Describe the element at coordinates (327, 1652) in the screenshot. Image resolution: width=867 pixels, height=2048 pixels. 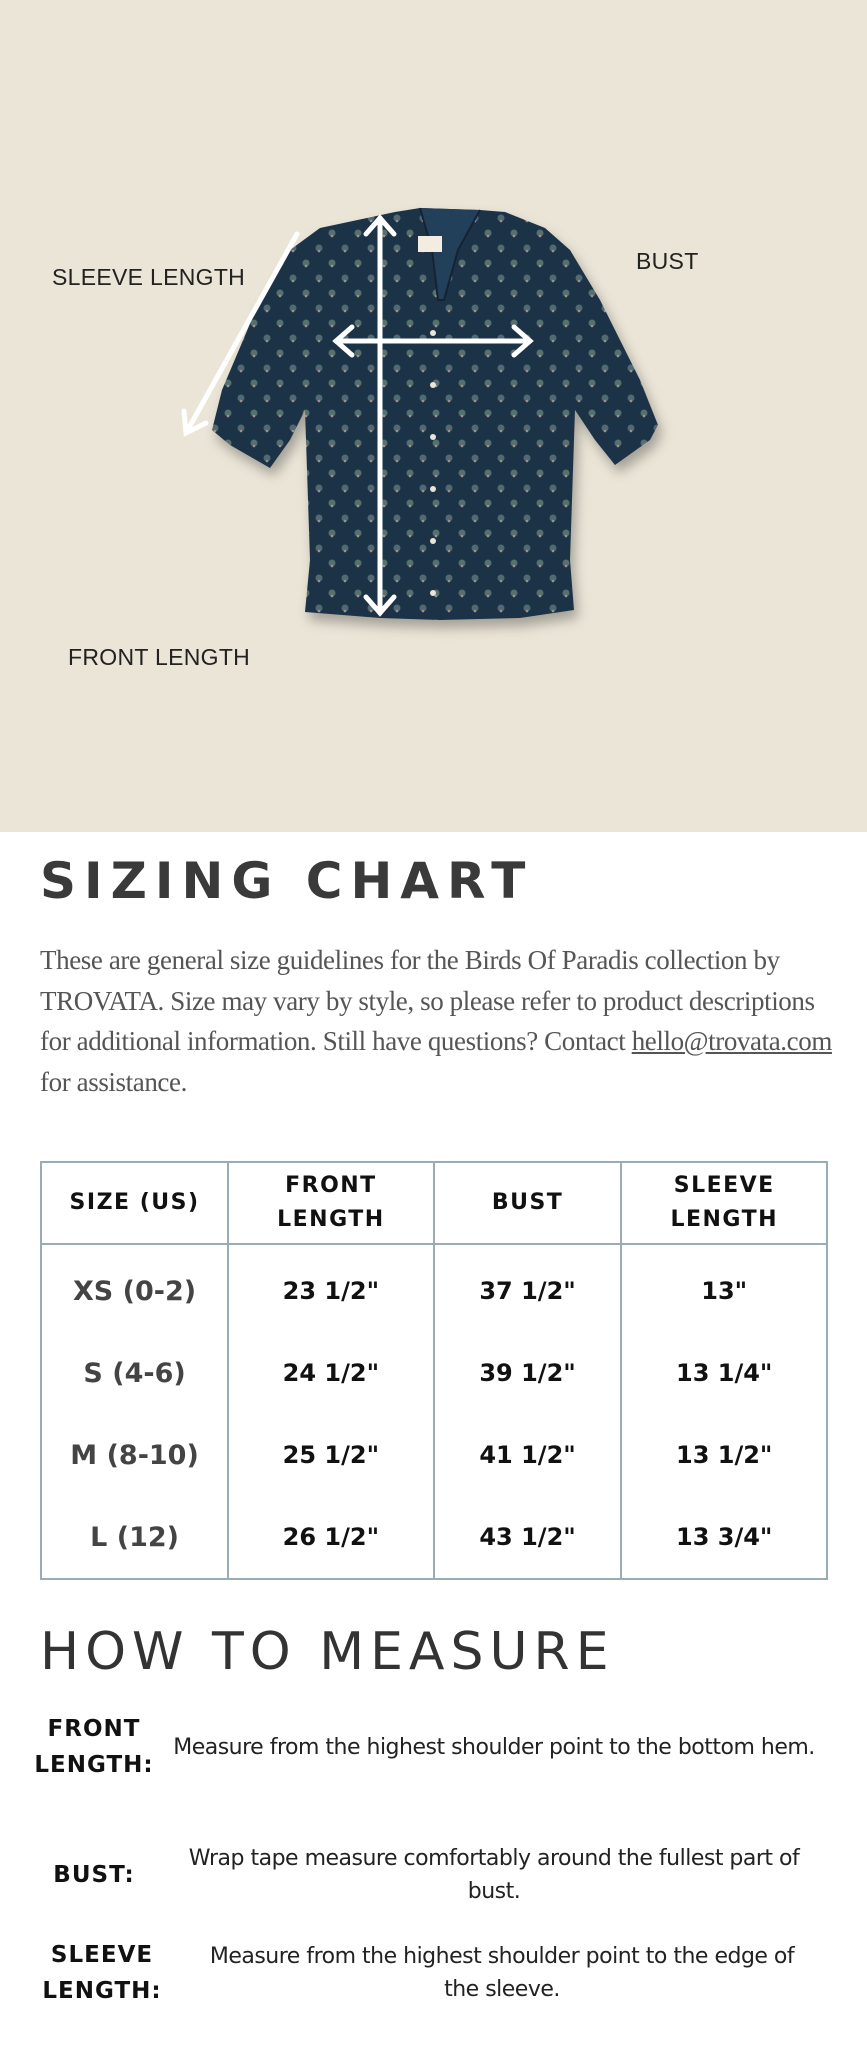
I see `how-to-measure-title: HOW TO MEASURE` at that location.